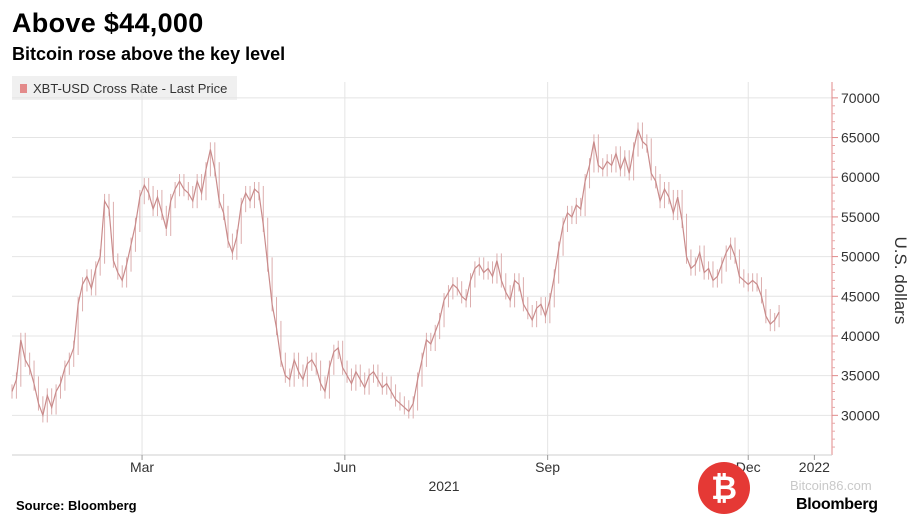 This screenshot has height=526, width=917. What do you see at coordinates (130, 88) in the screenshot?
I see `legend-label: XBT-USD Cross Rate - Last Price` at bounding box center [130, 88].